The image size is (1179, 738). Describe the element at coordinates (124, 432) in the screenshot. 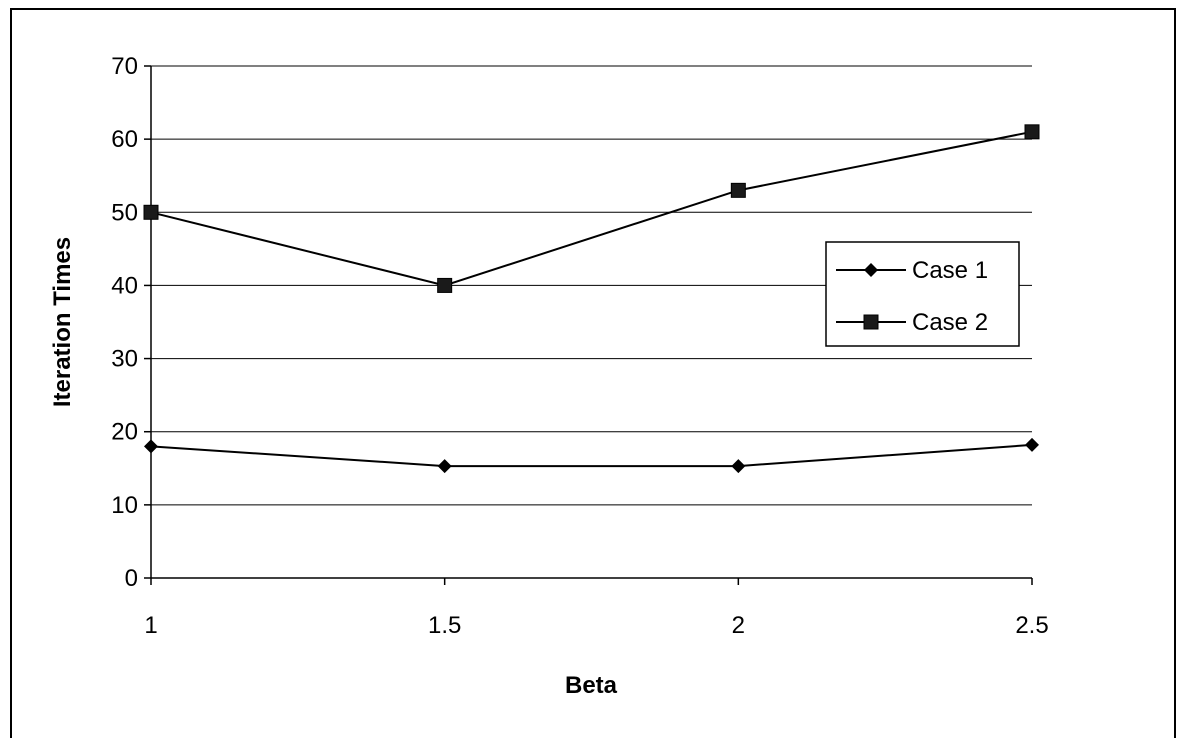

I see `y-tick-label: 20` at that location.